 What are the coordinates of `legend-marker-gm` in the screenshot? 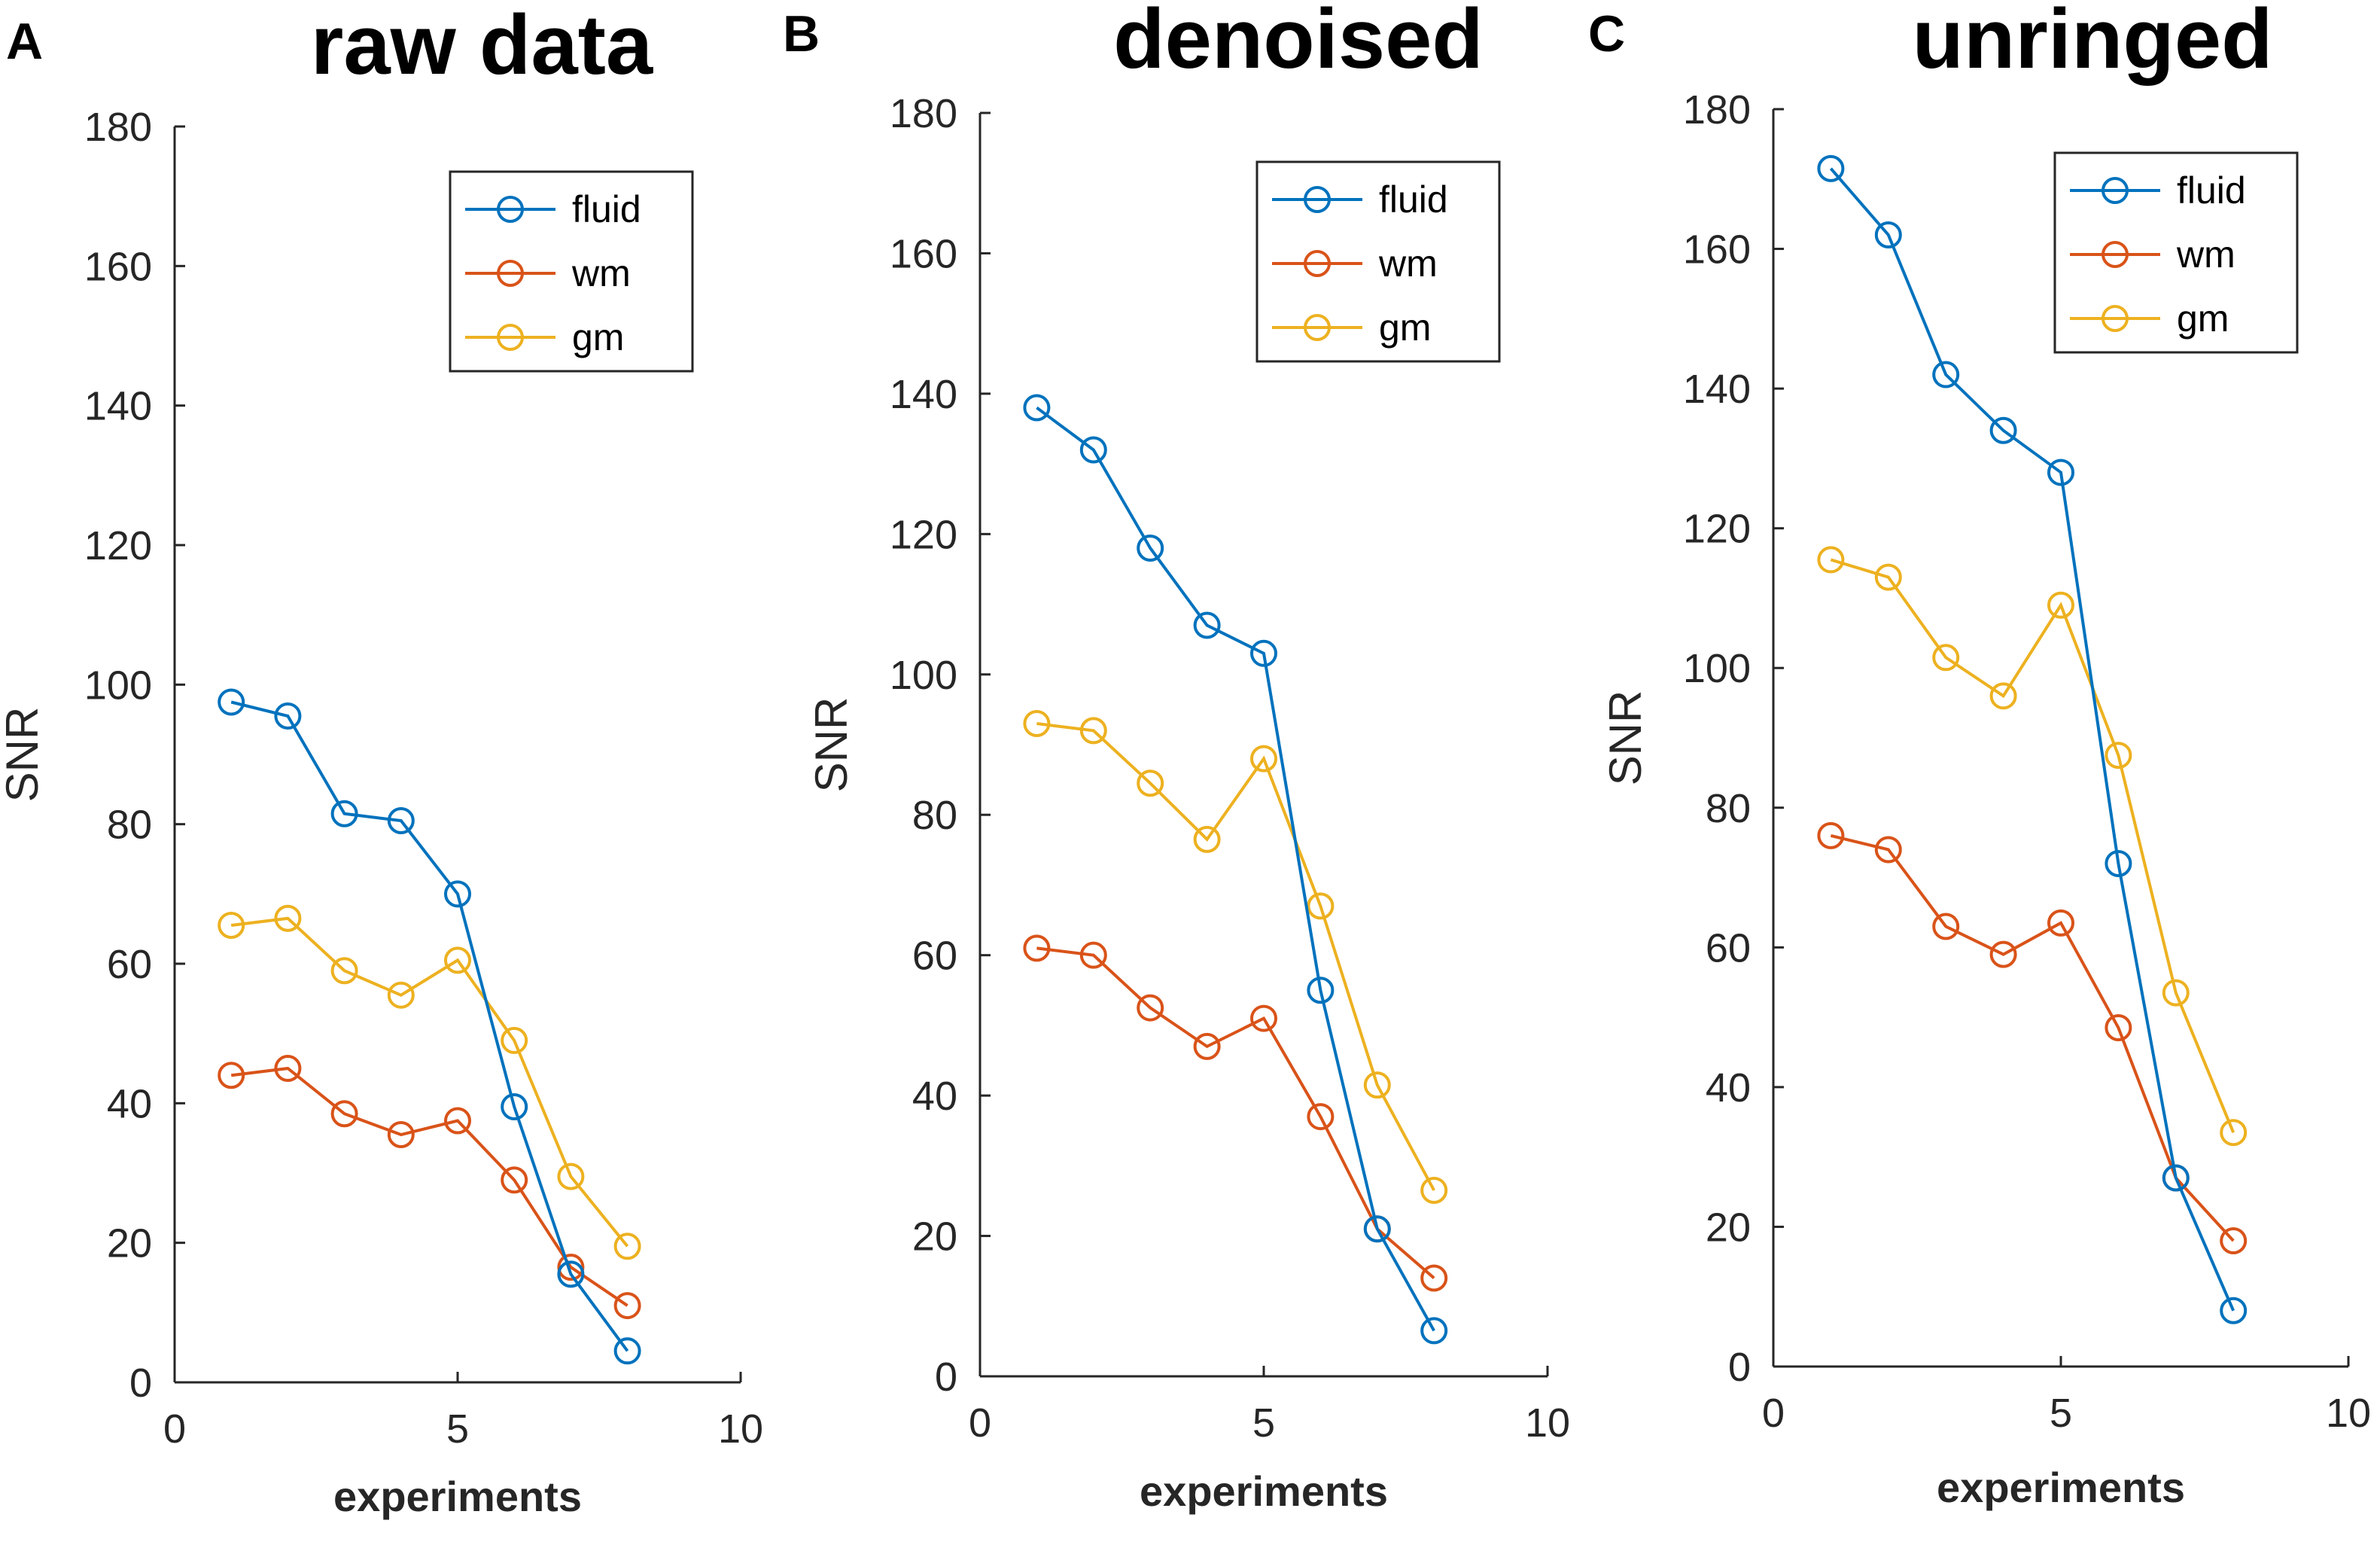 It's located at (2115, 318).